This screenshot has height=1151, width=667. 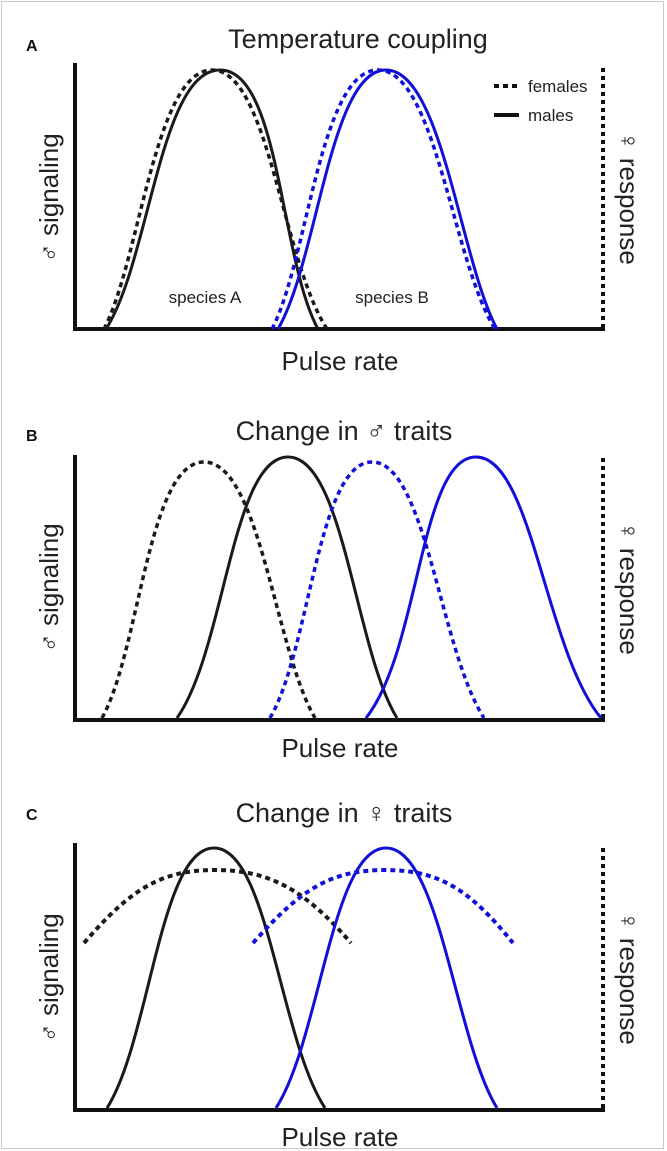 I want to click on species-b-male-curve-c, so click(x=386, y=977).